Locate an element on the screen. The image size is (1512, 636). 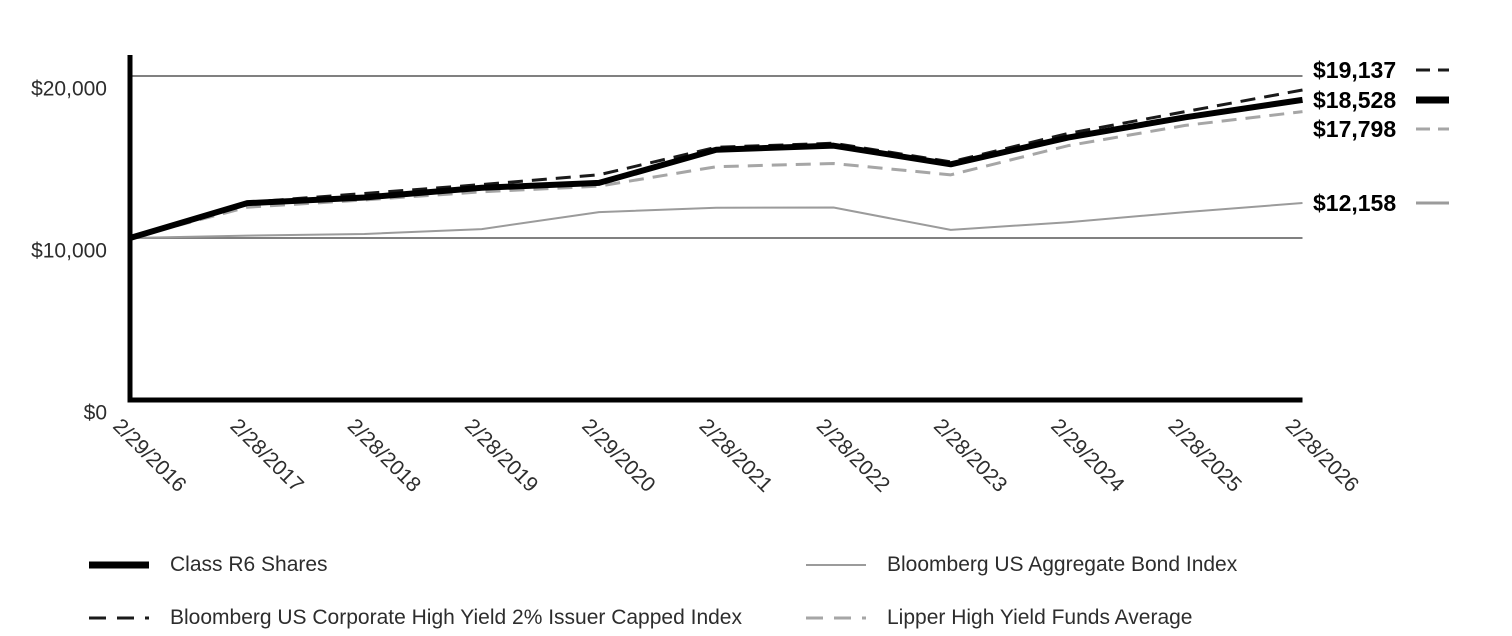
end-value-label-agg: $12,158 is located at coordinates (1354, 203).